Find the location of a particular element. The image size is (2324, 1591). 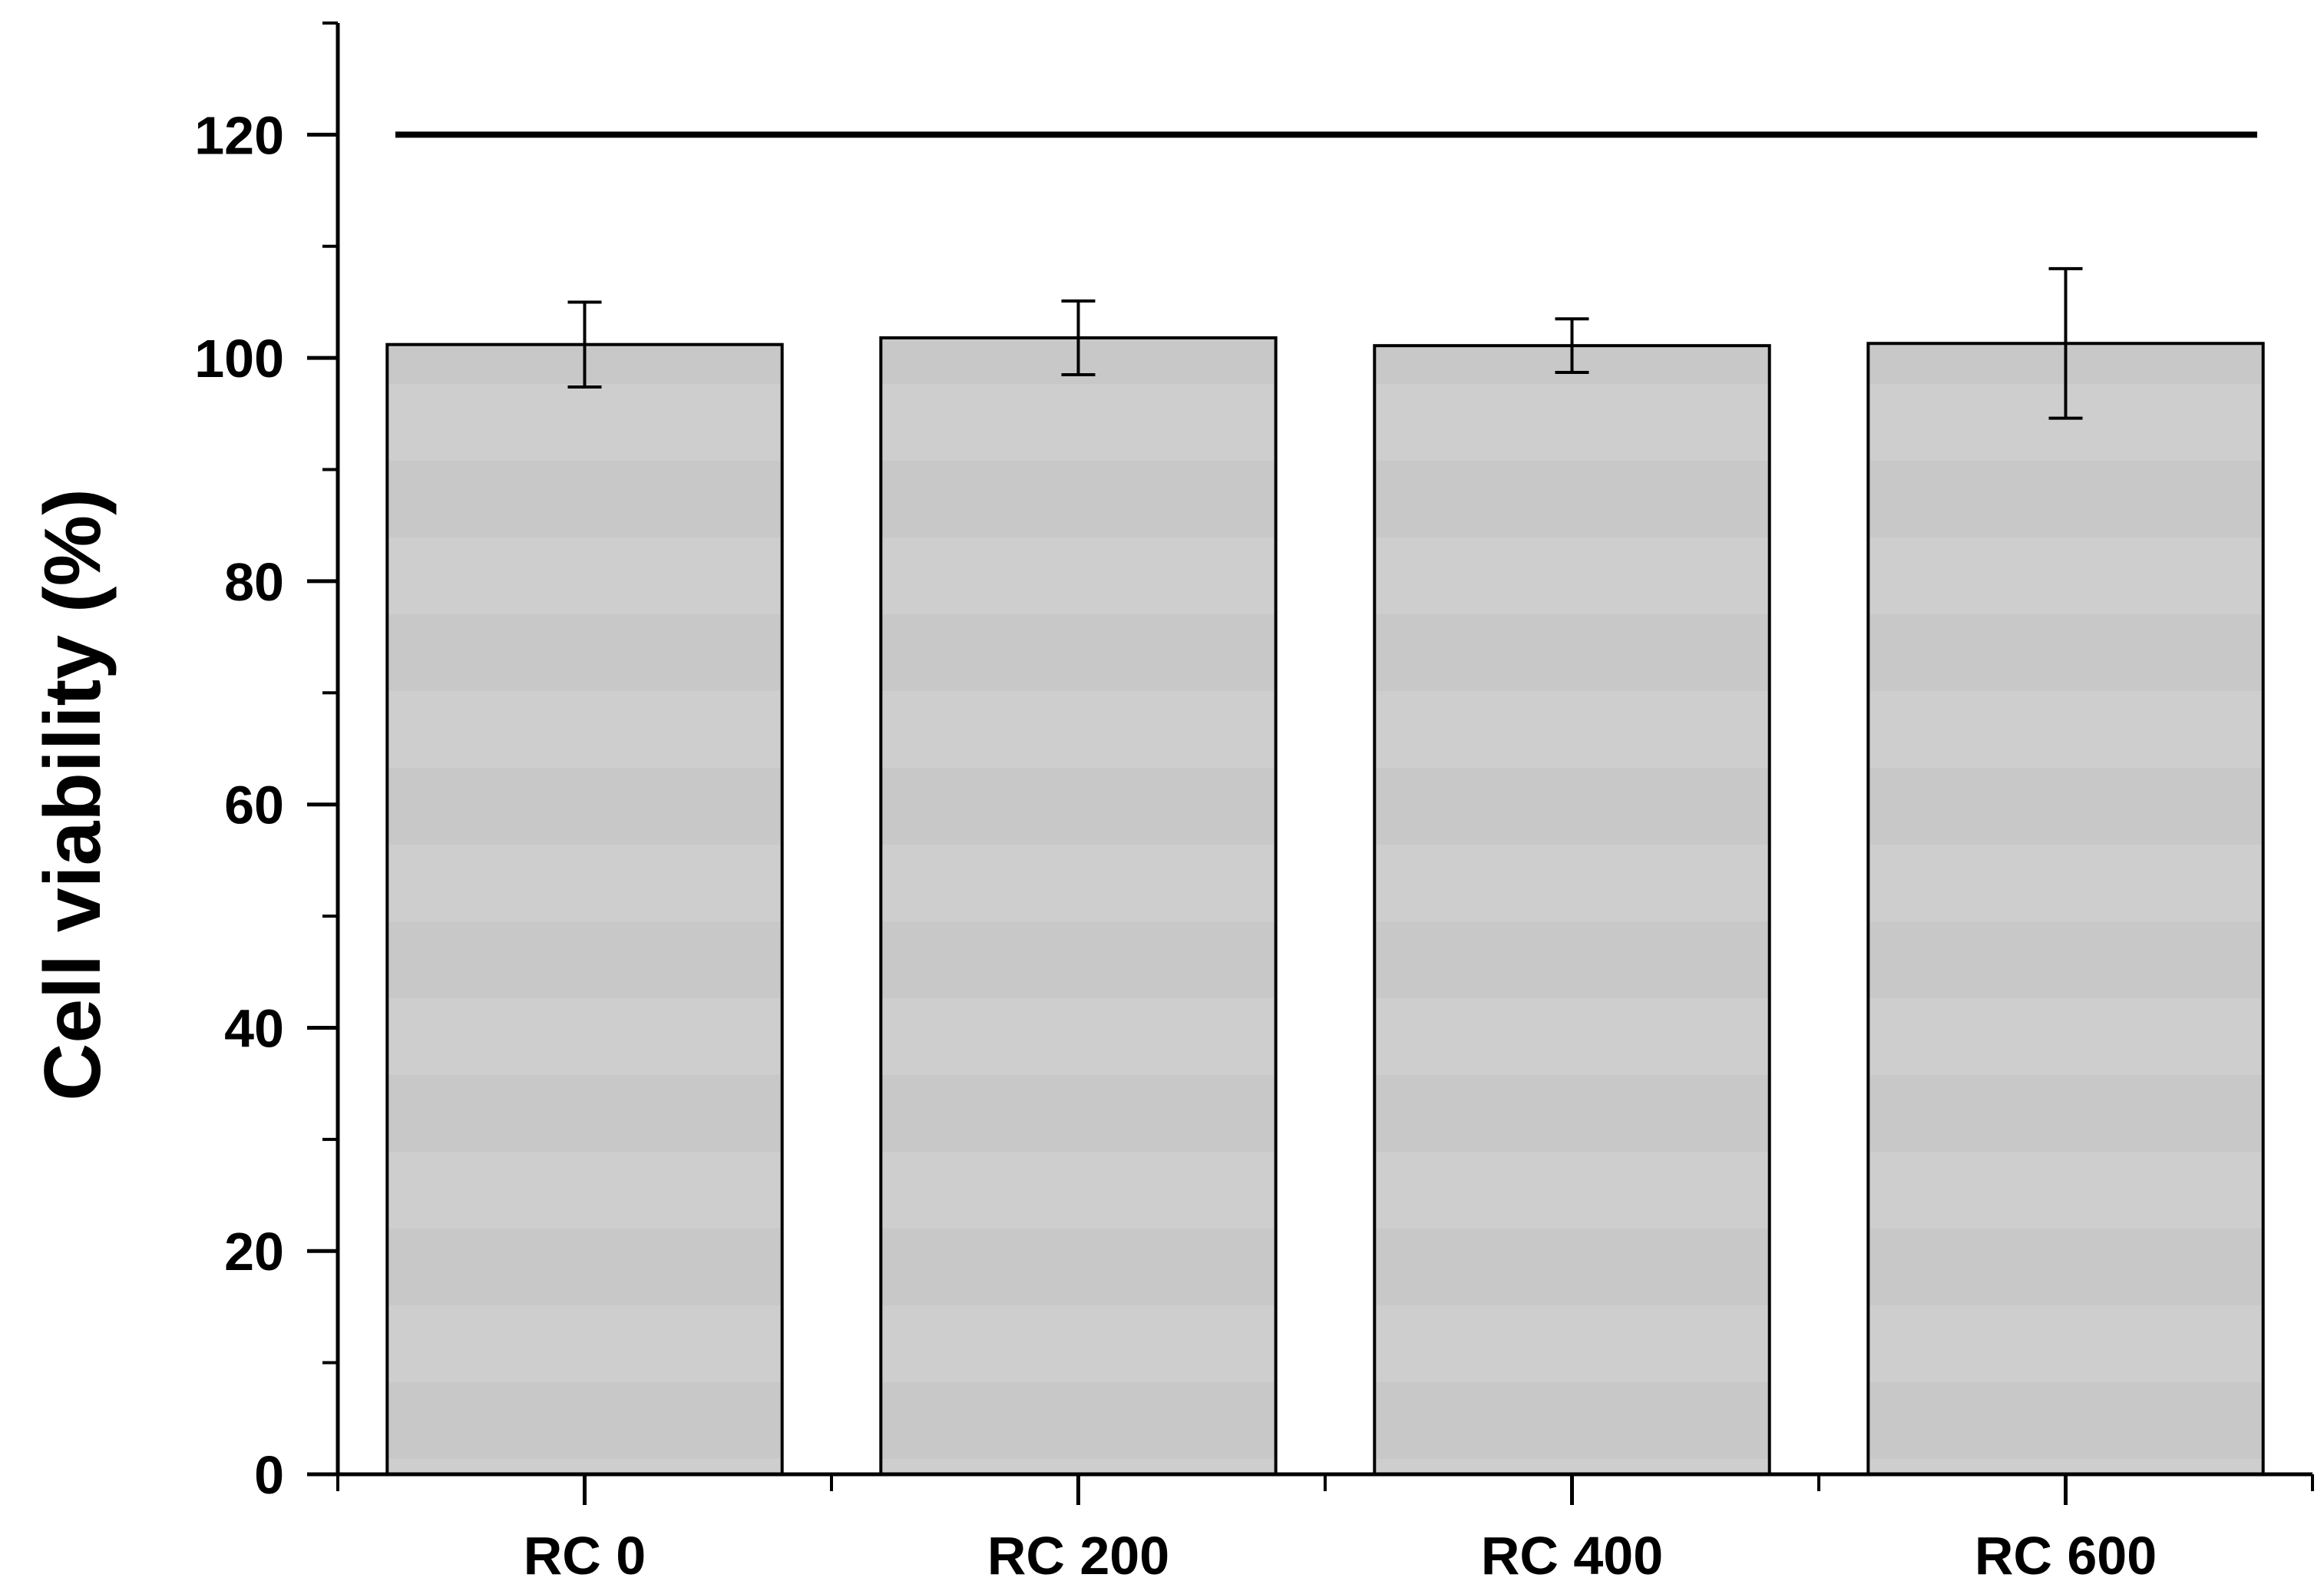

x-tick-label: RC 0 is located at coordinates (585, 1556).